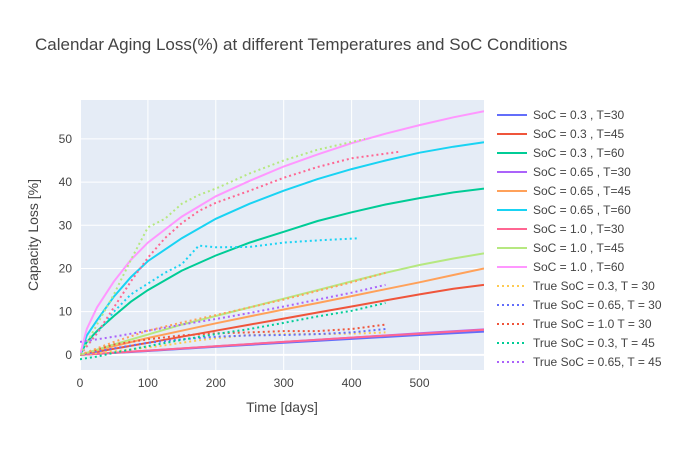 Image resolution: width=700 pixels, height=450 pixels. I want to click on y-tick-label: 0, so click(68, 355).